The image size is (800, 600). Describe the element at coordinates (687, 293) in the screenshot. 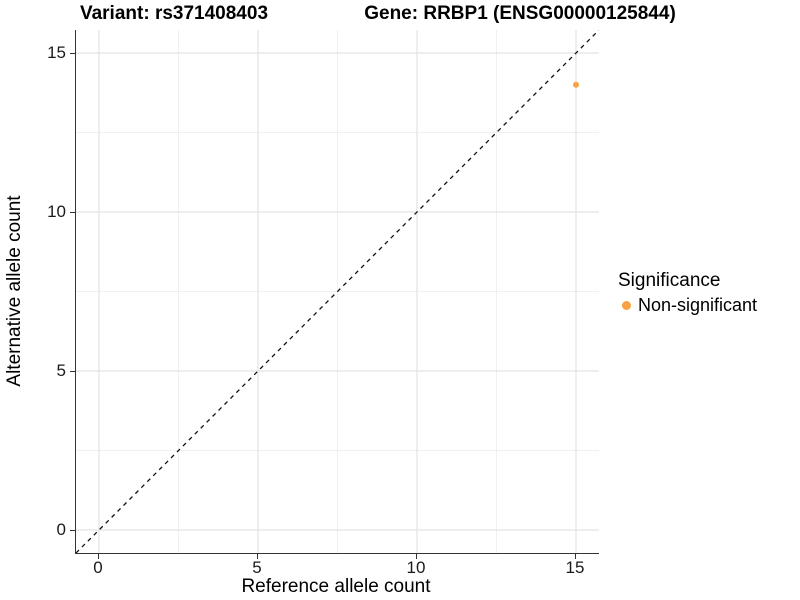

I see `legend: Significance Non-significant` at that location.